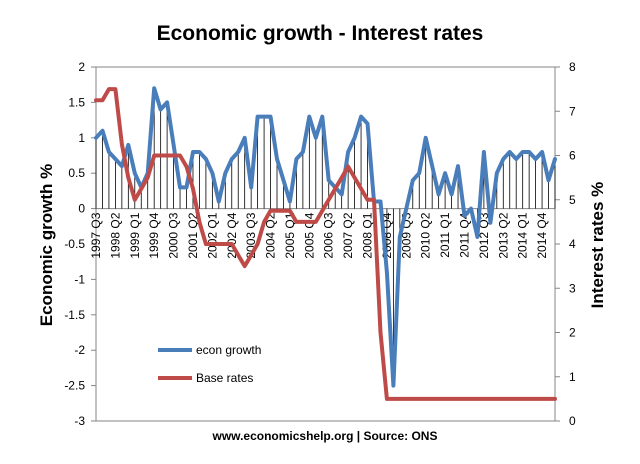 This screenshot has width=640, height=464. I want to click on y2-axis-title: Interest rates %, so click(597, 245).